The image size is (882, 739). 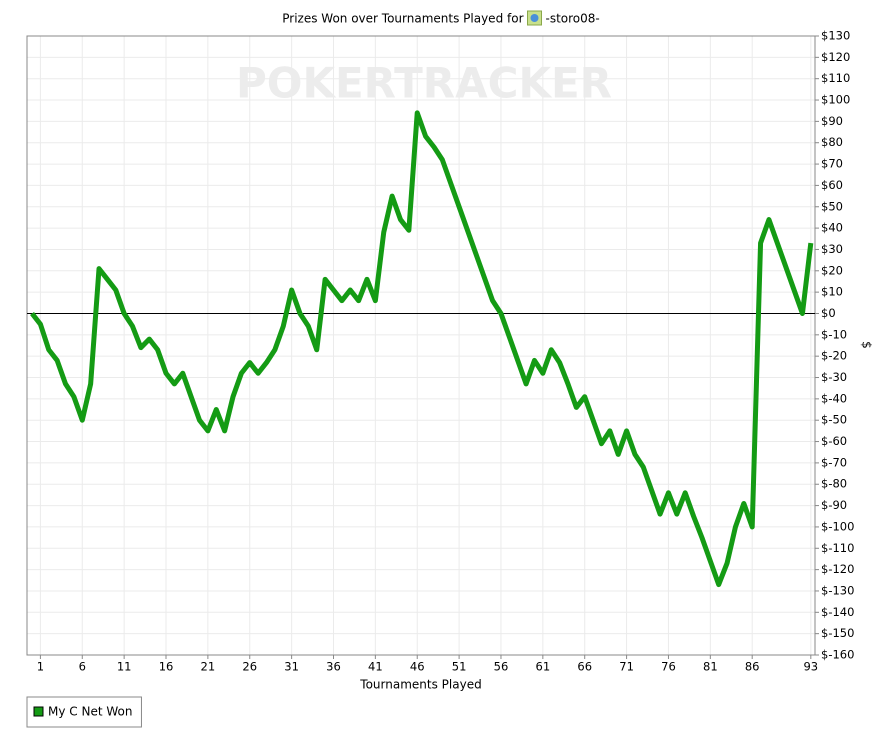 I want to click on chart-title: Prizes Won over Tournaments Played for, so click(x=402, y=19).